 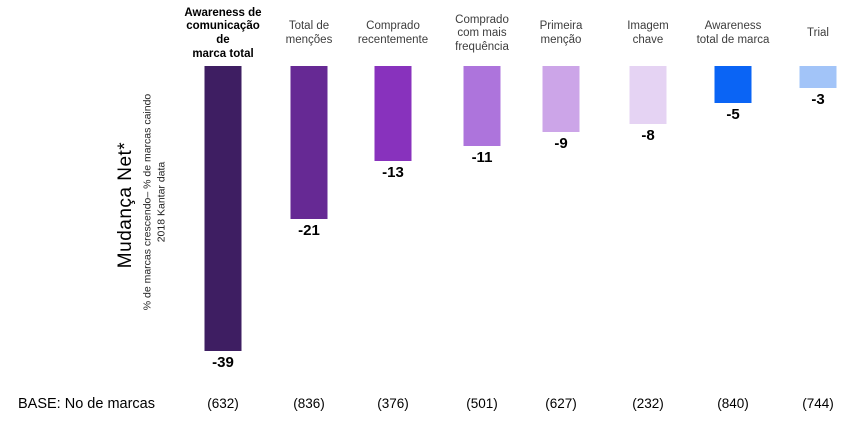 What do you see at coordinates (733, 403) in the screenshot?
I see `base-value: (840)` at bounding box center [733, 403].